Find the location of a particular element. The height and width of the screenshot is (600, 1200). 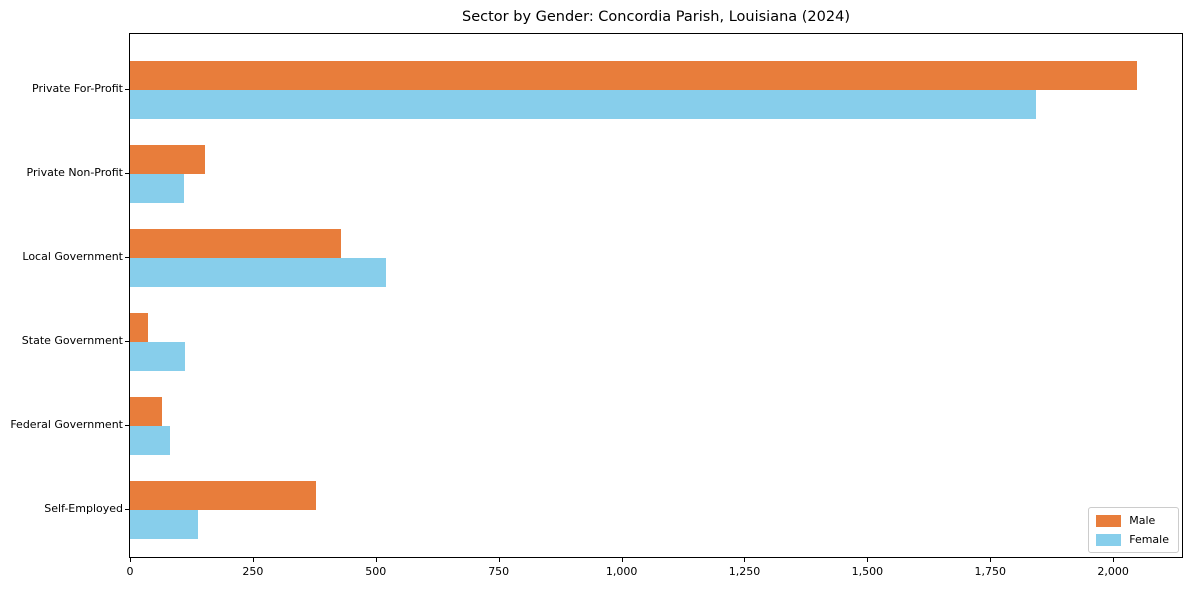

legend-entry: Male is located at coordinates (1132, 520).